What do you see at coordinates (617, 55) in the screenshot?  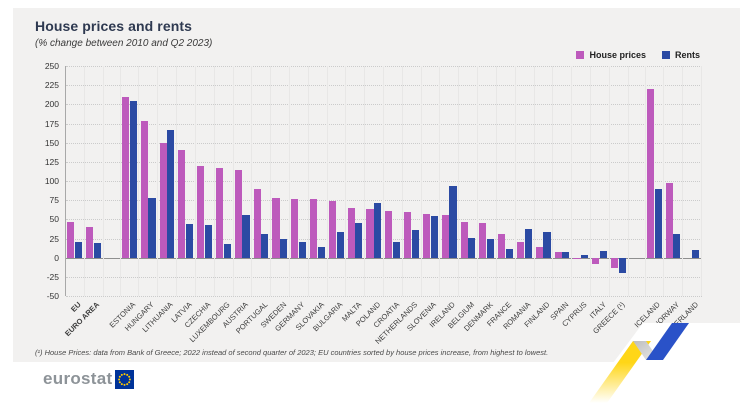 I see `legend-label-house-prices: House prices` at bounding box center [617, 55].